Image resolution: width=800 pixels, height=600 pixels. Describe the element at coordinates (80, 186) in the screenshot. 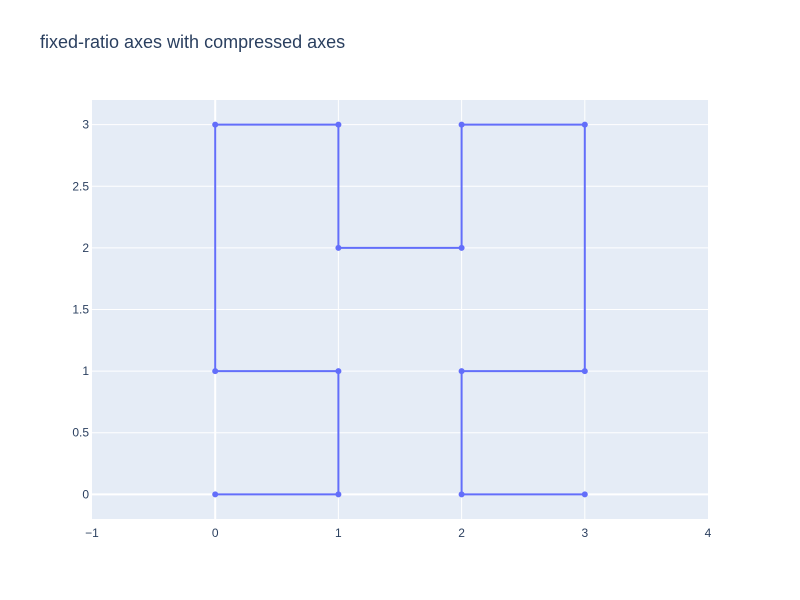

I see `y-tick-label: 2.5` at that location.